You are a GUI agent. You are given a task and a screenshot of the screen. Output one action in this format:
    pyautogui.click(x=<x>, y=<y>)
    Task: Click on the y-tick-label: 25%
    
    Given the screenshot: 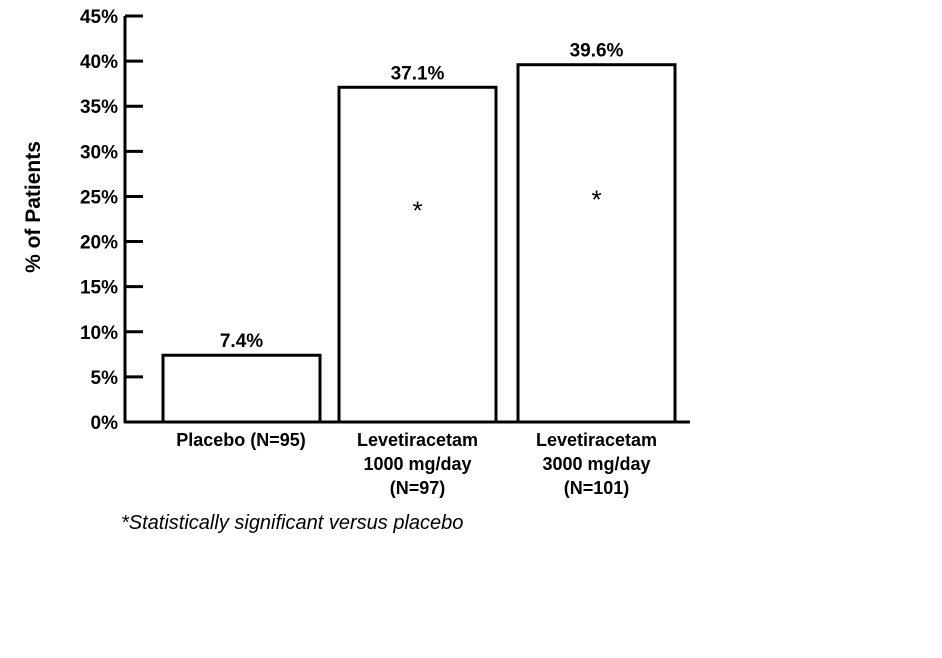 What is the action you would take?
    pyautogui.click(x=99, y=197)
    